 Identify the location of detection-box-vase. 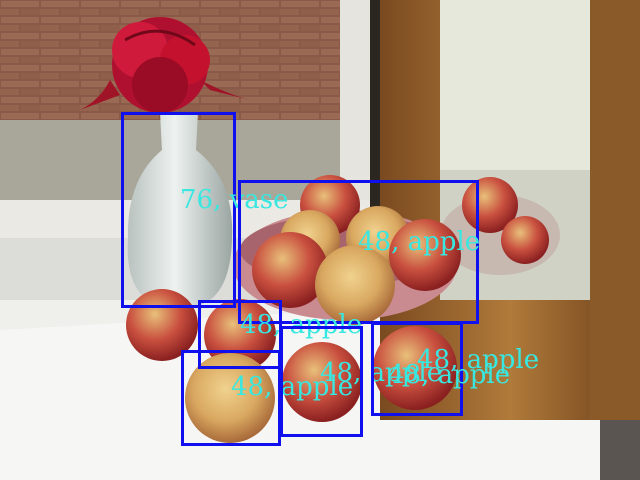
(178, 210).